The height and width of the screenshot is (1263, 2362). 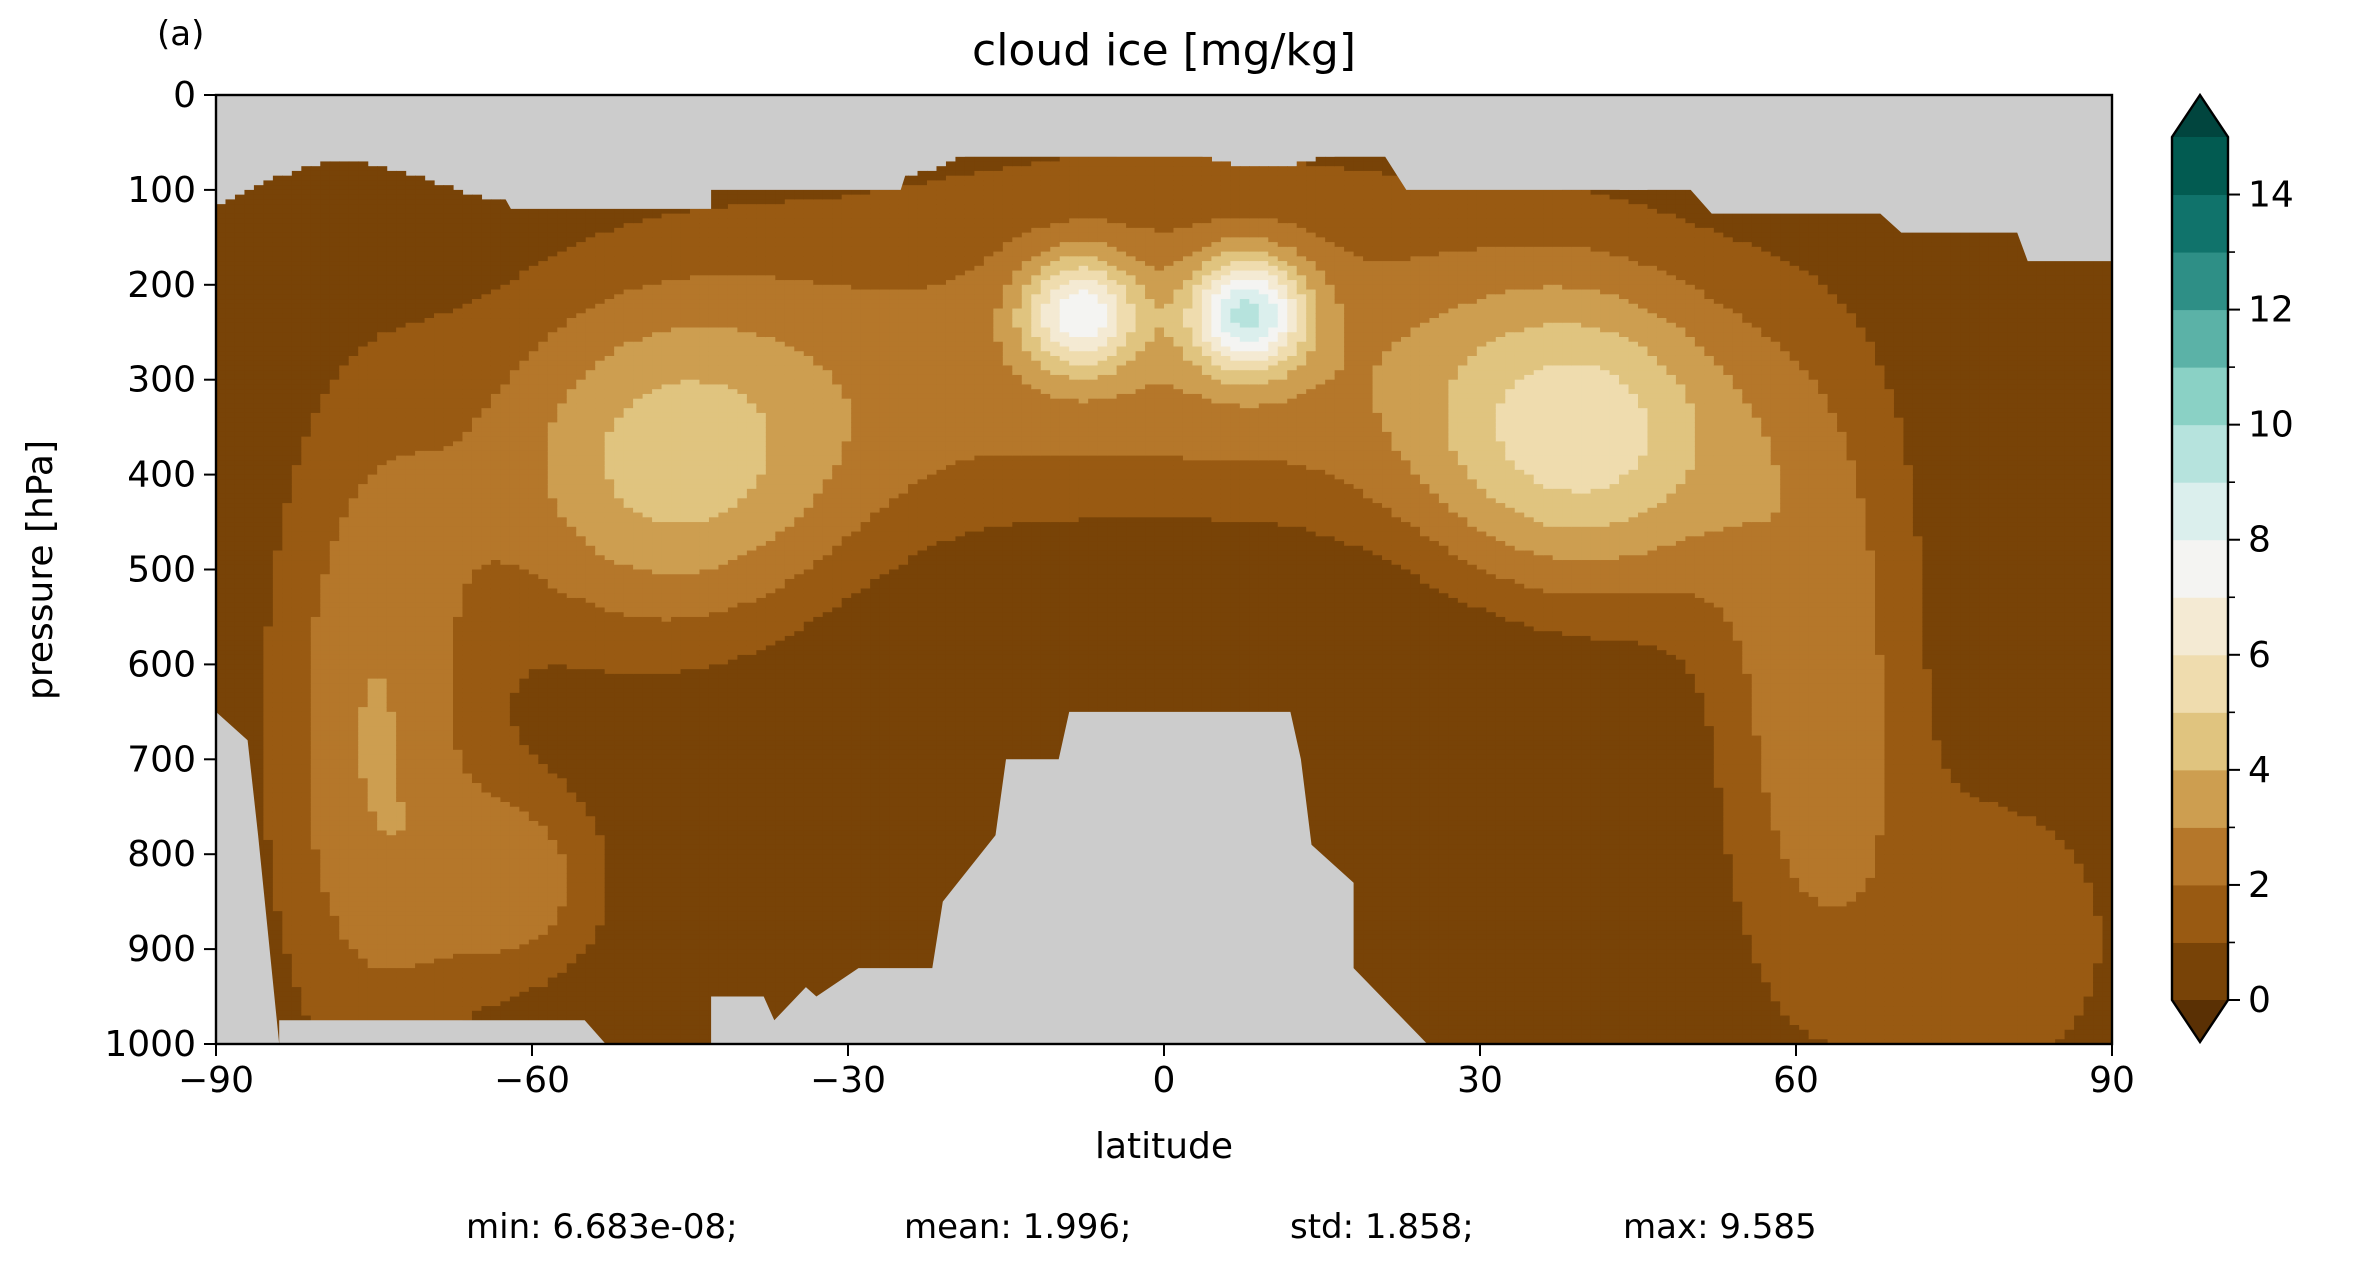 I want to click on colorbar-tick-label: 14, so click(x=2271, y=195).